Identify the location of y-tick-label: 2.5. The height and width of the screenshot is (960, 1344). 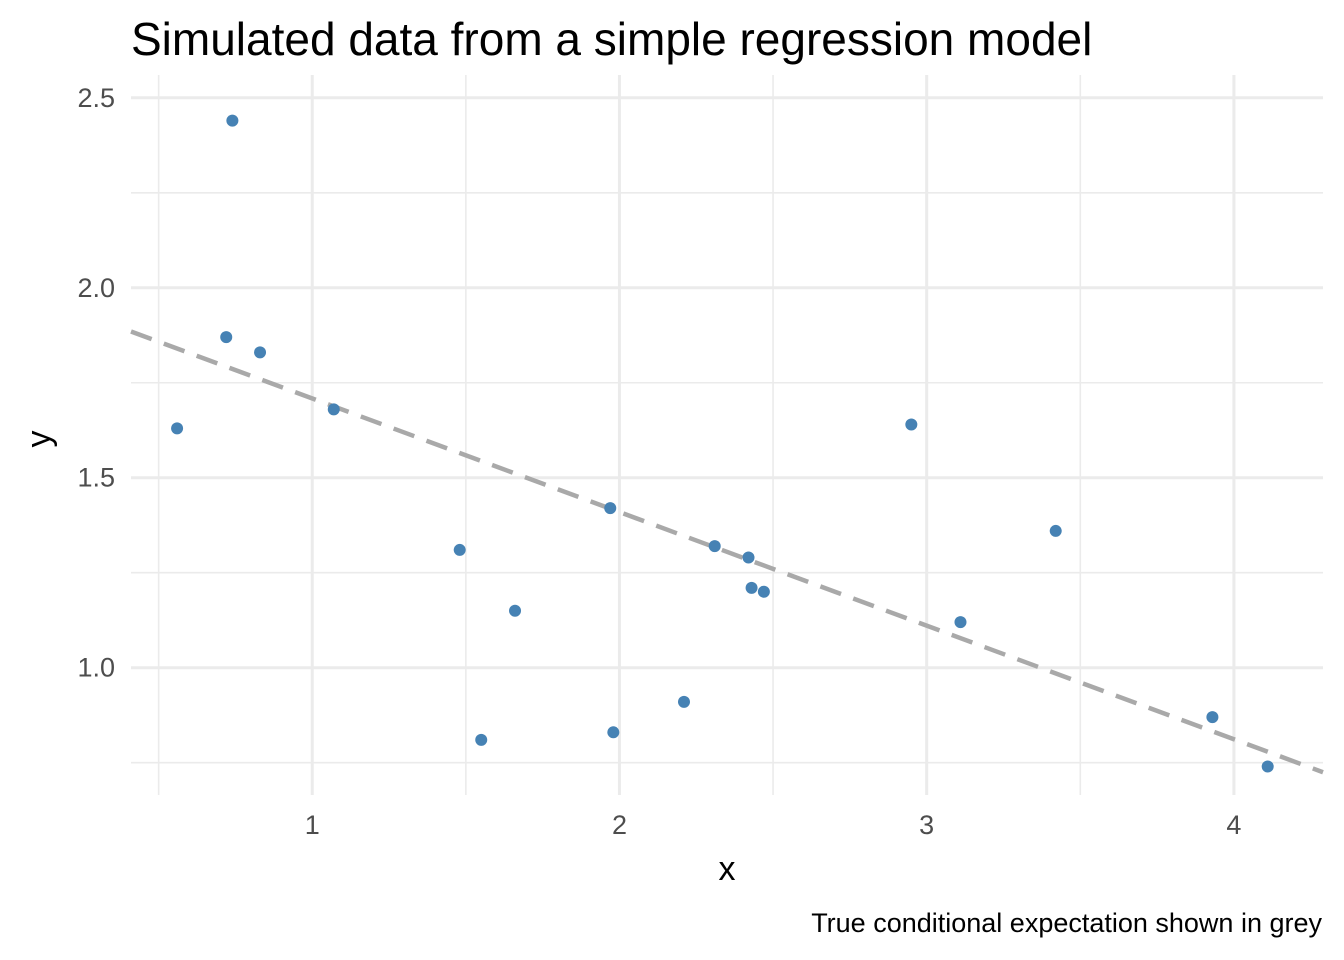
(96, 98).